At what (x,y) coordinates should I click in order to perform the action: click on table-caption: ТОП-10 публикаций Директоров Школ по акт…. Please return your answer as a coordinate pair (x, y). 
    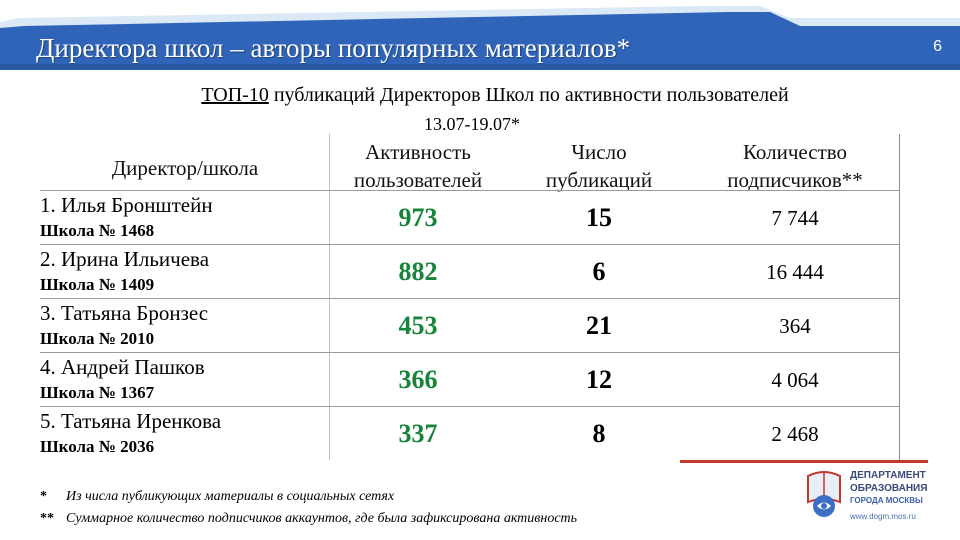
    Looking at the image, I should click on (480, 95).